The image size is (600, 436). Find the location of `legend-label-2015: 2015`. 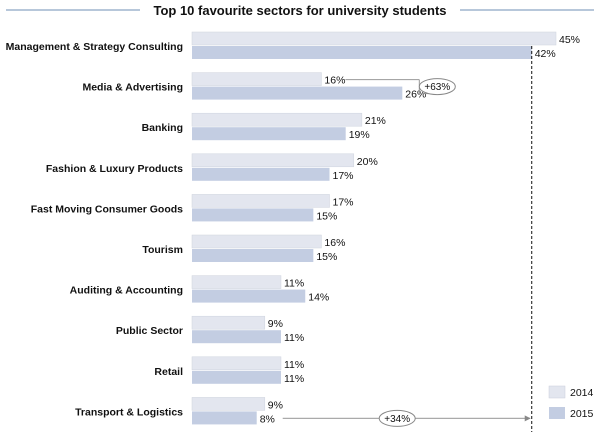

legend-label-2015: 2015 is located at coordinates (582, 414).